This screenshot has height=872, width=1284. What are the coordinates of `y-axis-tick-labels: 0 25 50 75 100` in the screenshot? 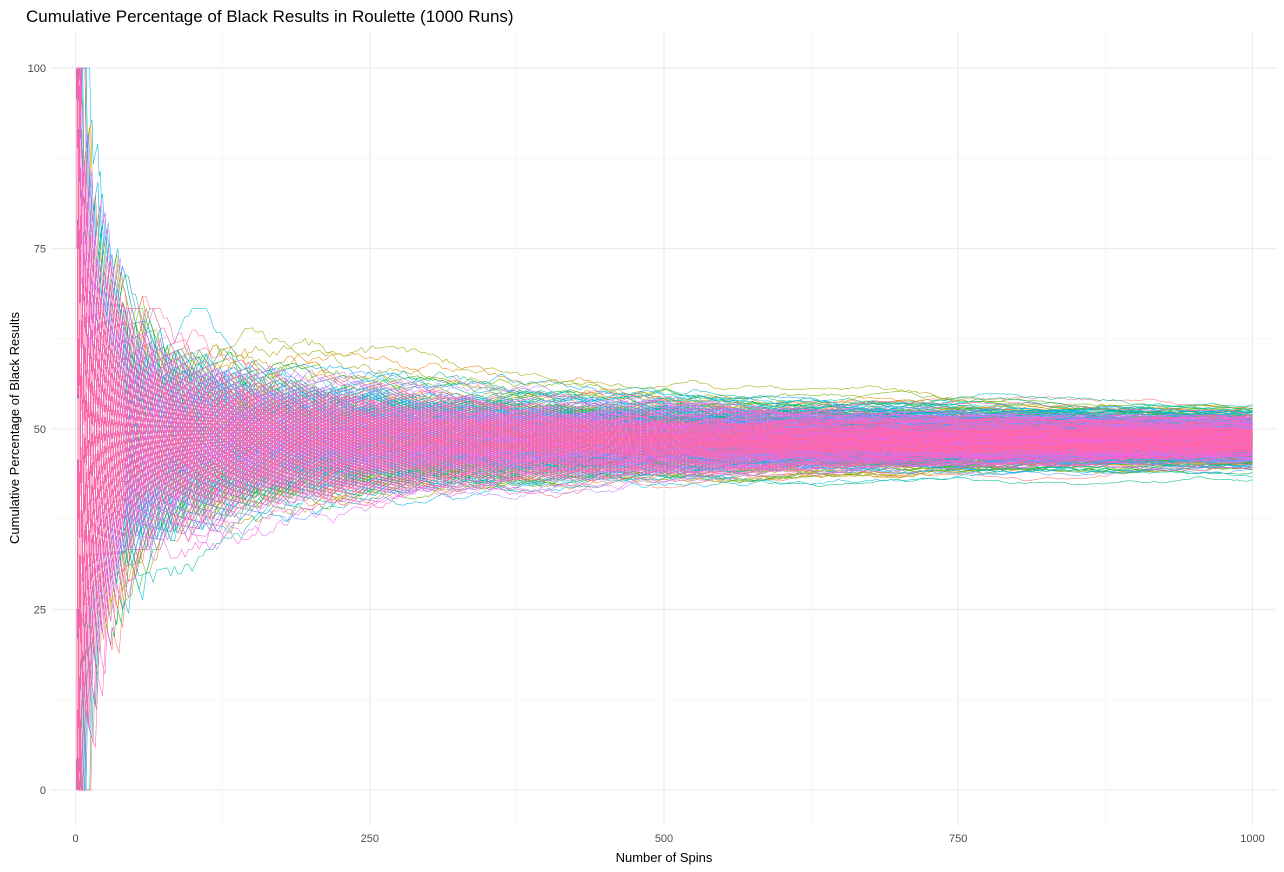 It's located at (37, 430).